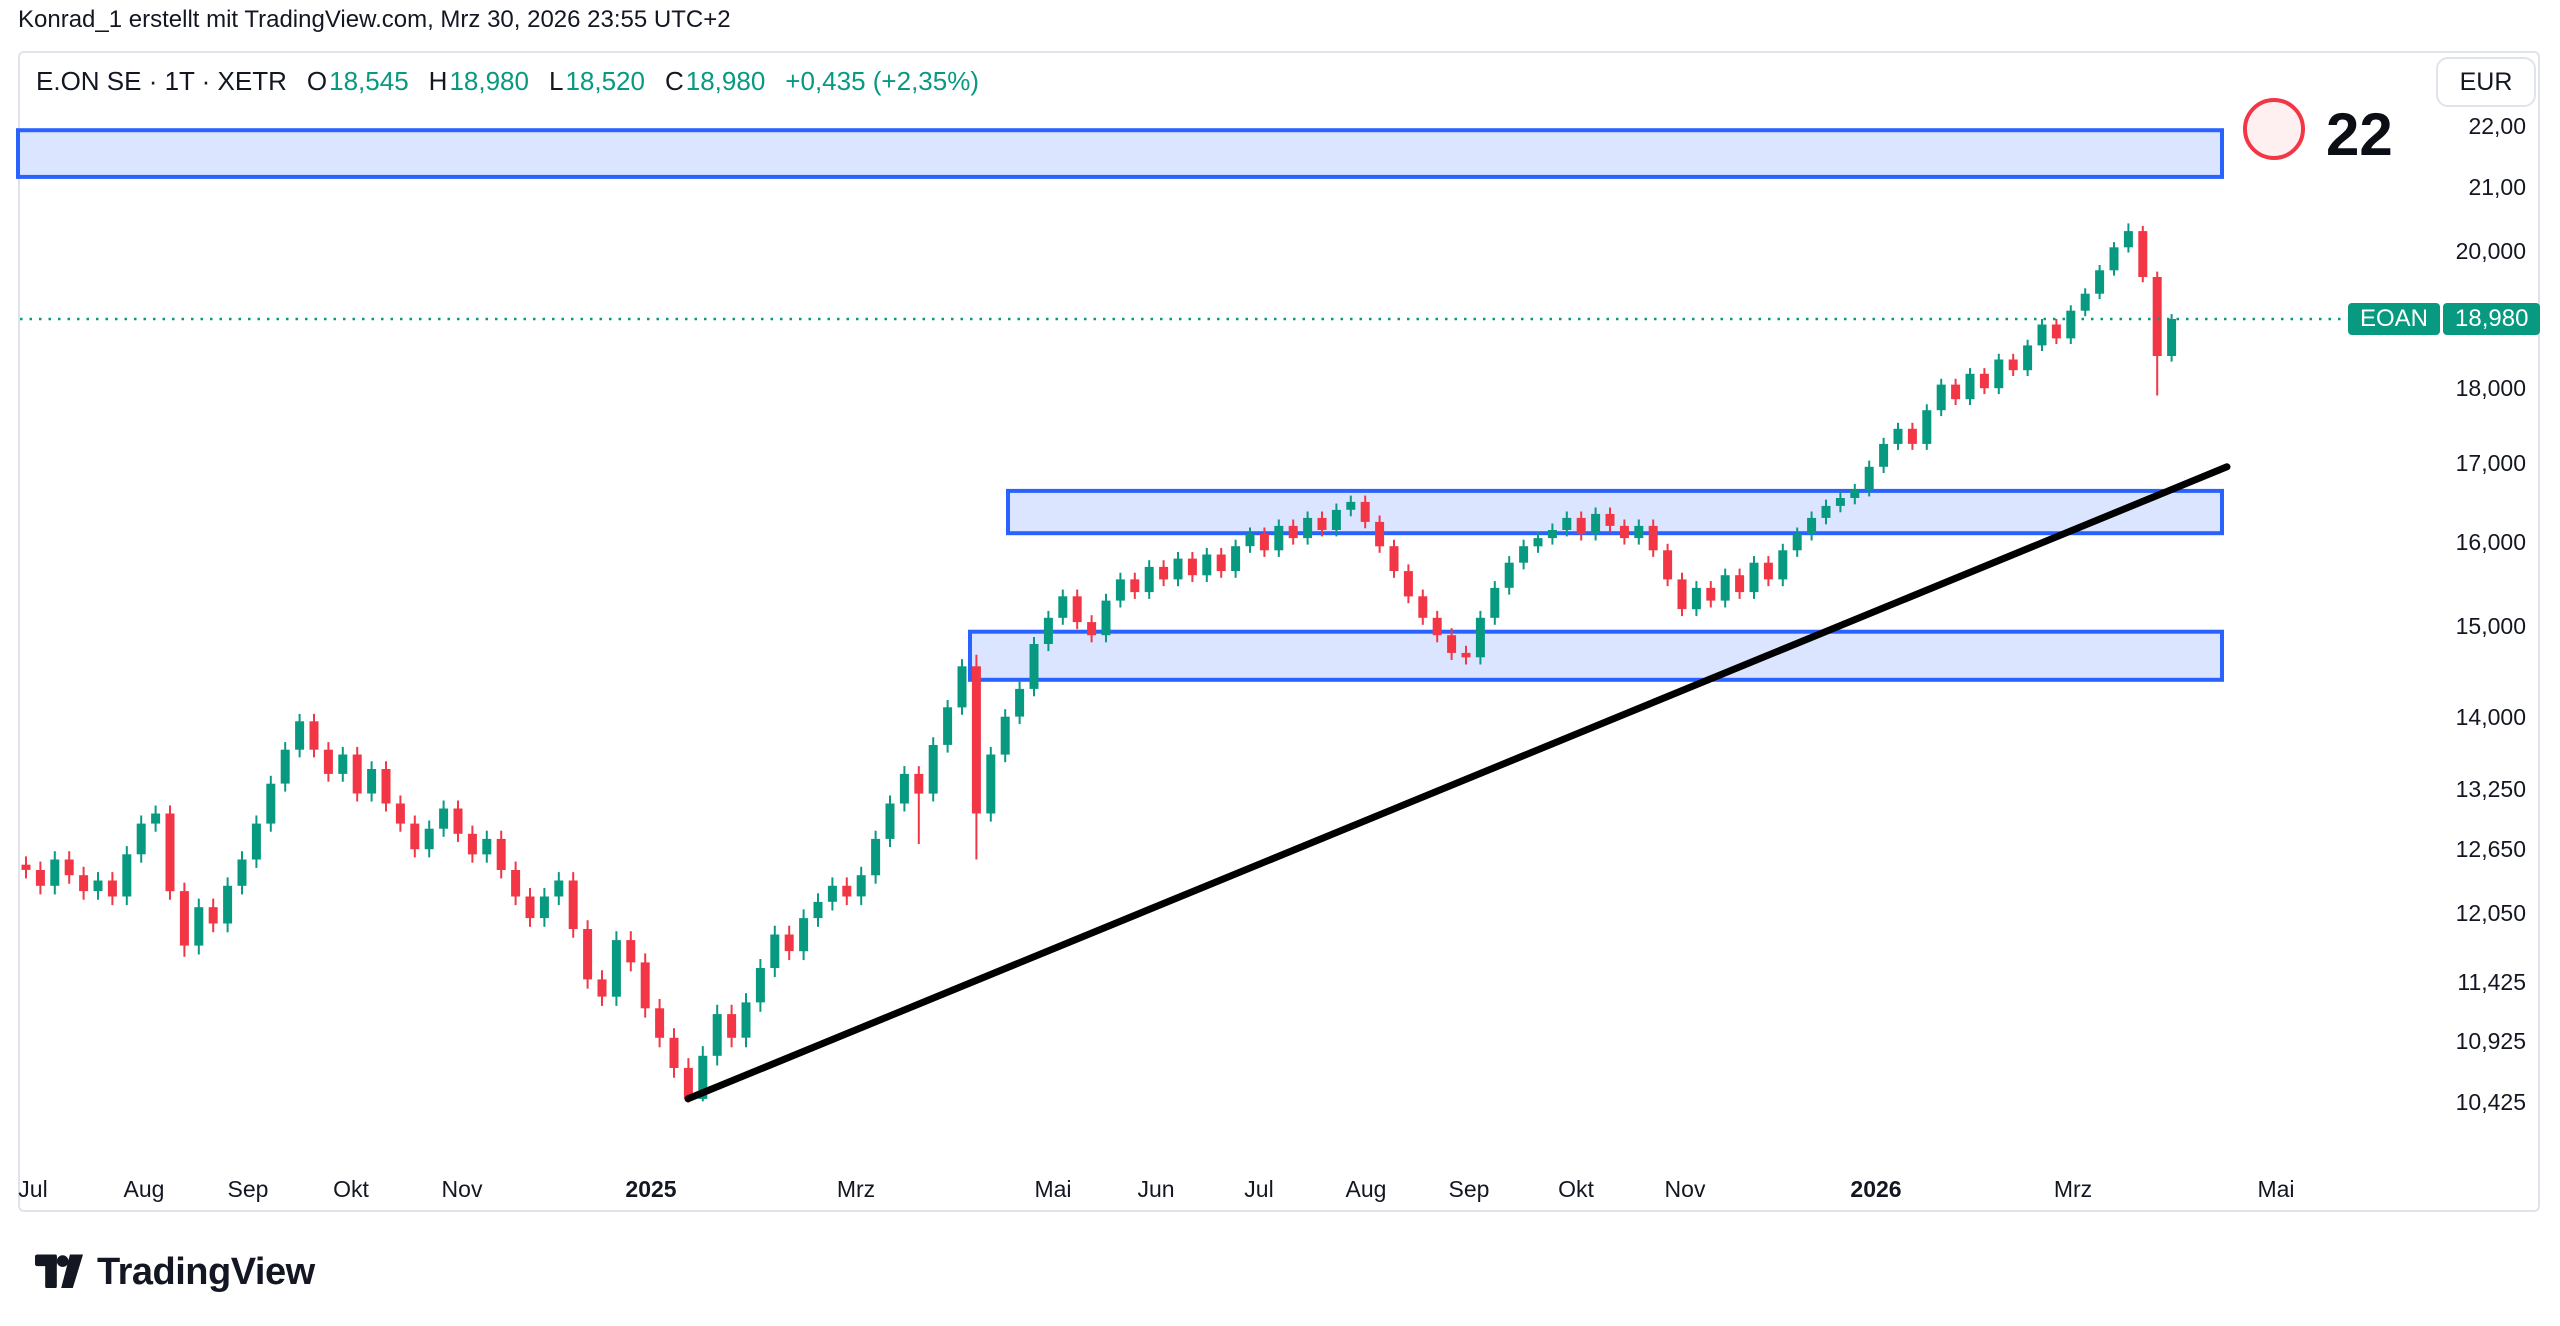 This screenshot has width=2560, height=1326. Describe the element at coordinates (2490, 1101) in the screenshot. I see `price-axis-label: 10,425` at that location.